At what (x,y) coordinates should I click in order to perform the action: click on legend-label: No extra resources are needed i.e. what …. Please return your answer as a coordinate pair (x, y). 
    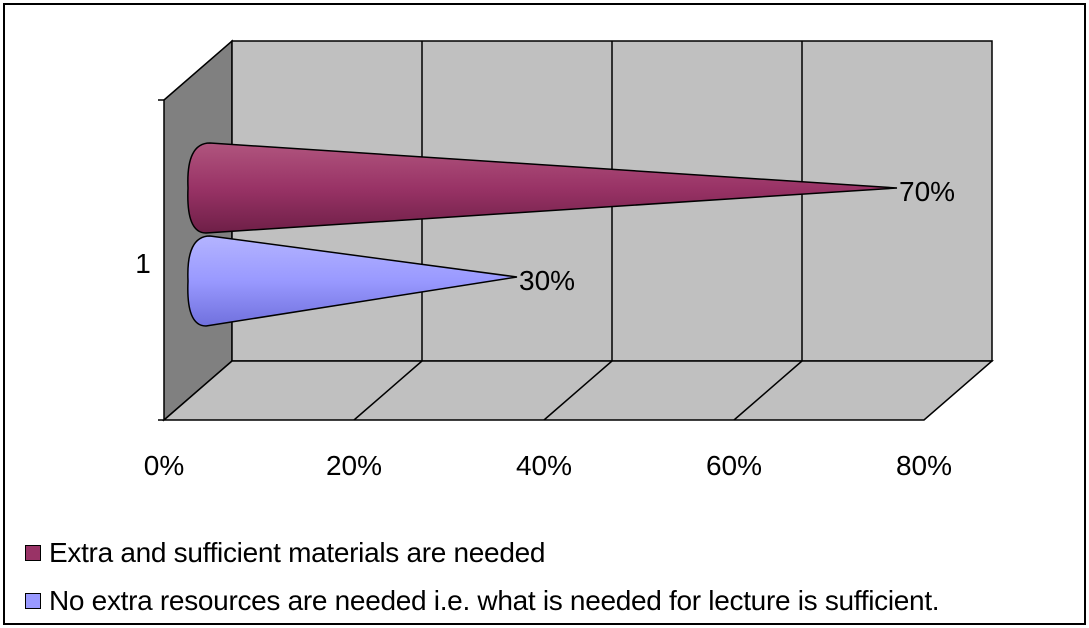
    Looking at the image, I should click on (494, 600).